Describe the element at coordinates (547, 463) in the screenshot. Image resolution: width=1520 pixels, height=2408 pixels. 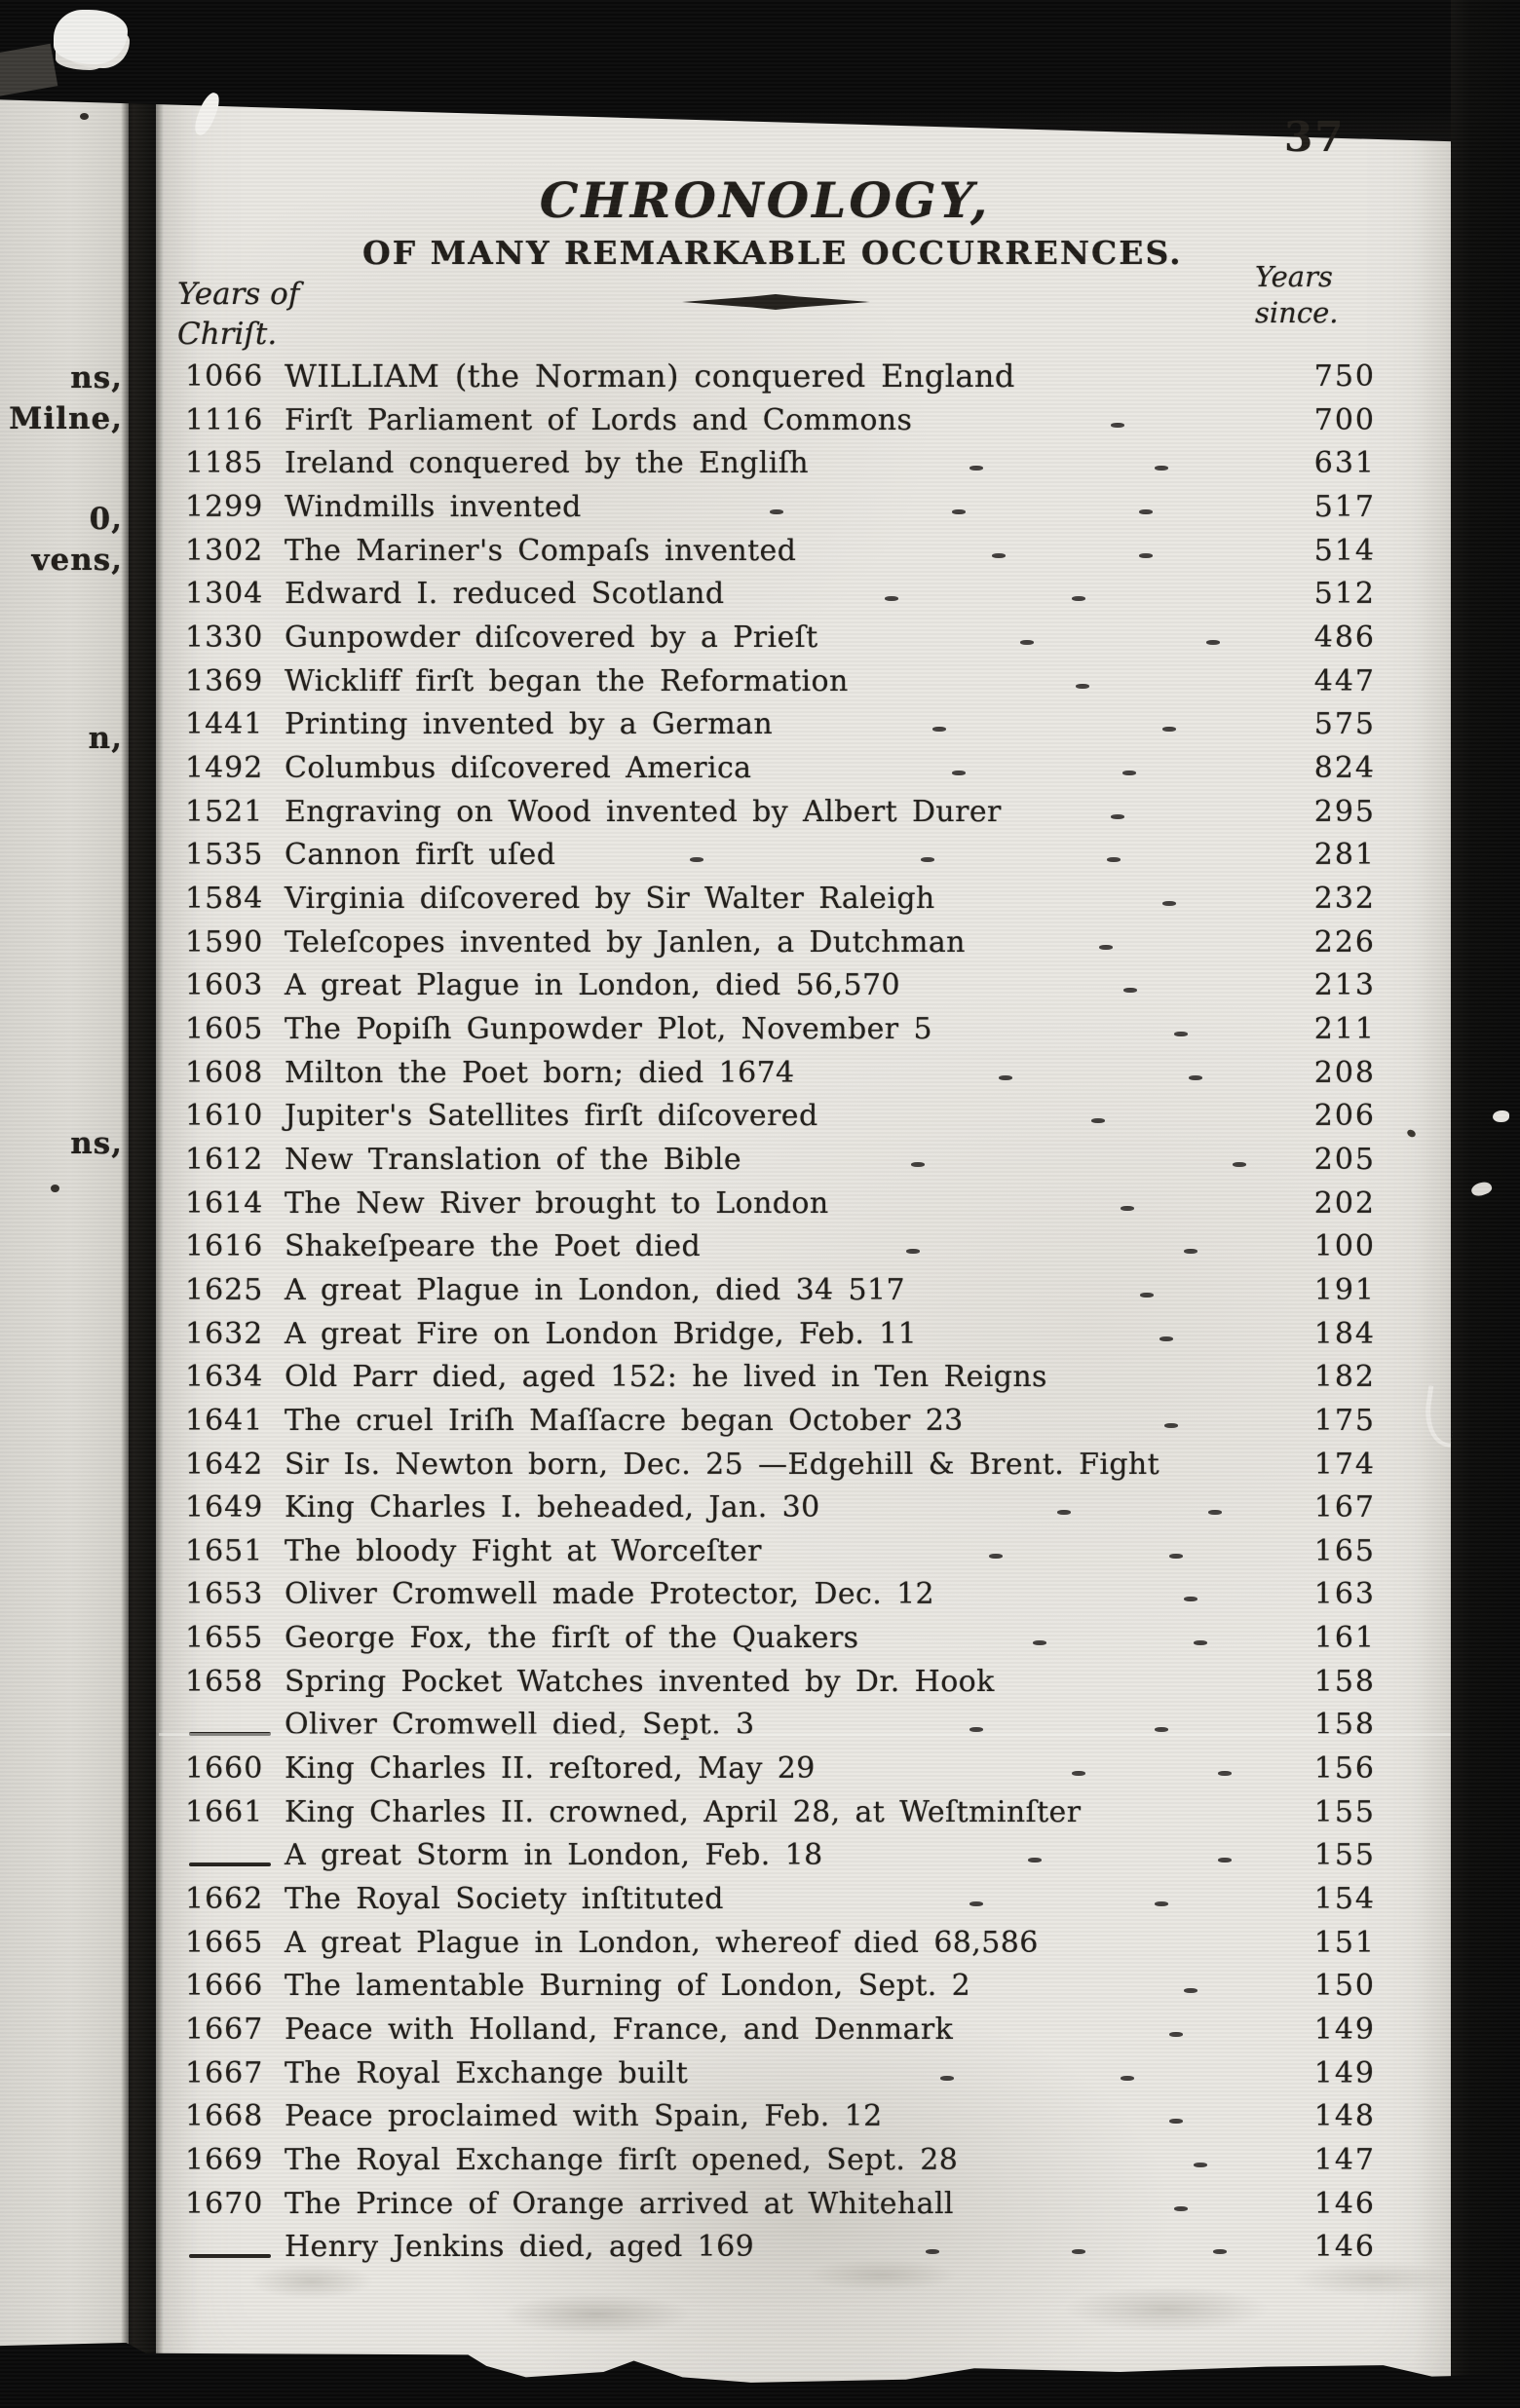
I see `event-cell: Ireland conquered by the Engliſh` at that location.